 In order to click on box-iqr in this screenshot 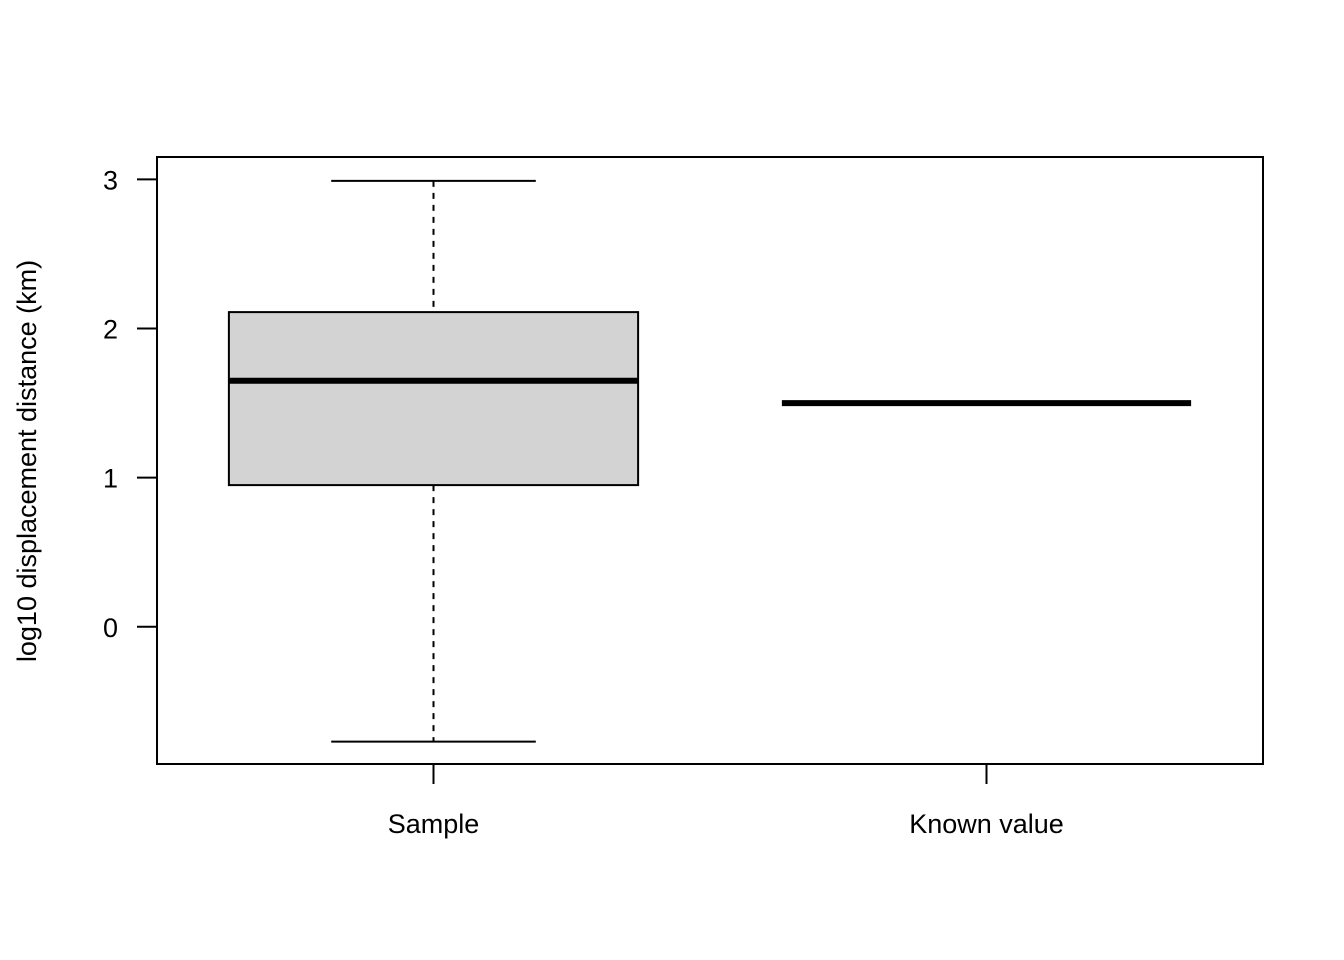, I will do `click(433, 399)`.